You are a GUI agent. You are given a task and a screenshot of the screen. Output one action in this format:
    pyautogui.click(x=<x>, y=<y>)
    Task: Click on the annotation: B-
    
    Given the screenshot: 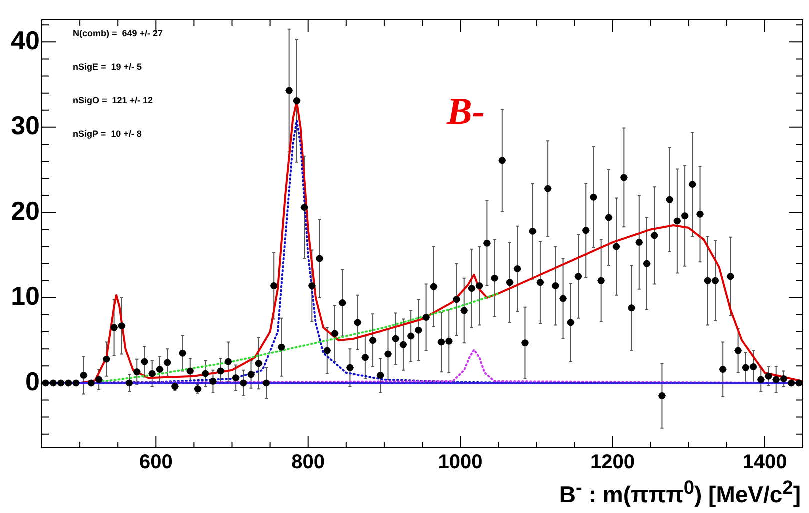 What is the action you would take?
    pyautogui.click(x=465, y=112)
    